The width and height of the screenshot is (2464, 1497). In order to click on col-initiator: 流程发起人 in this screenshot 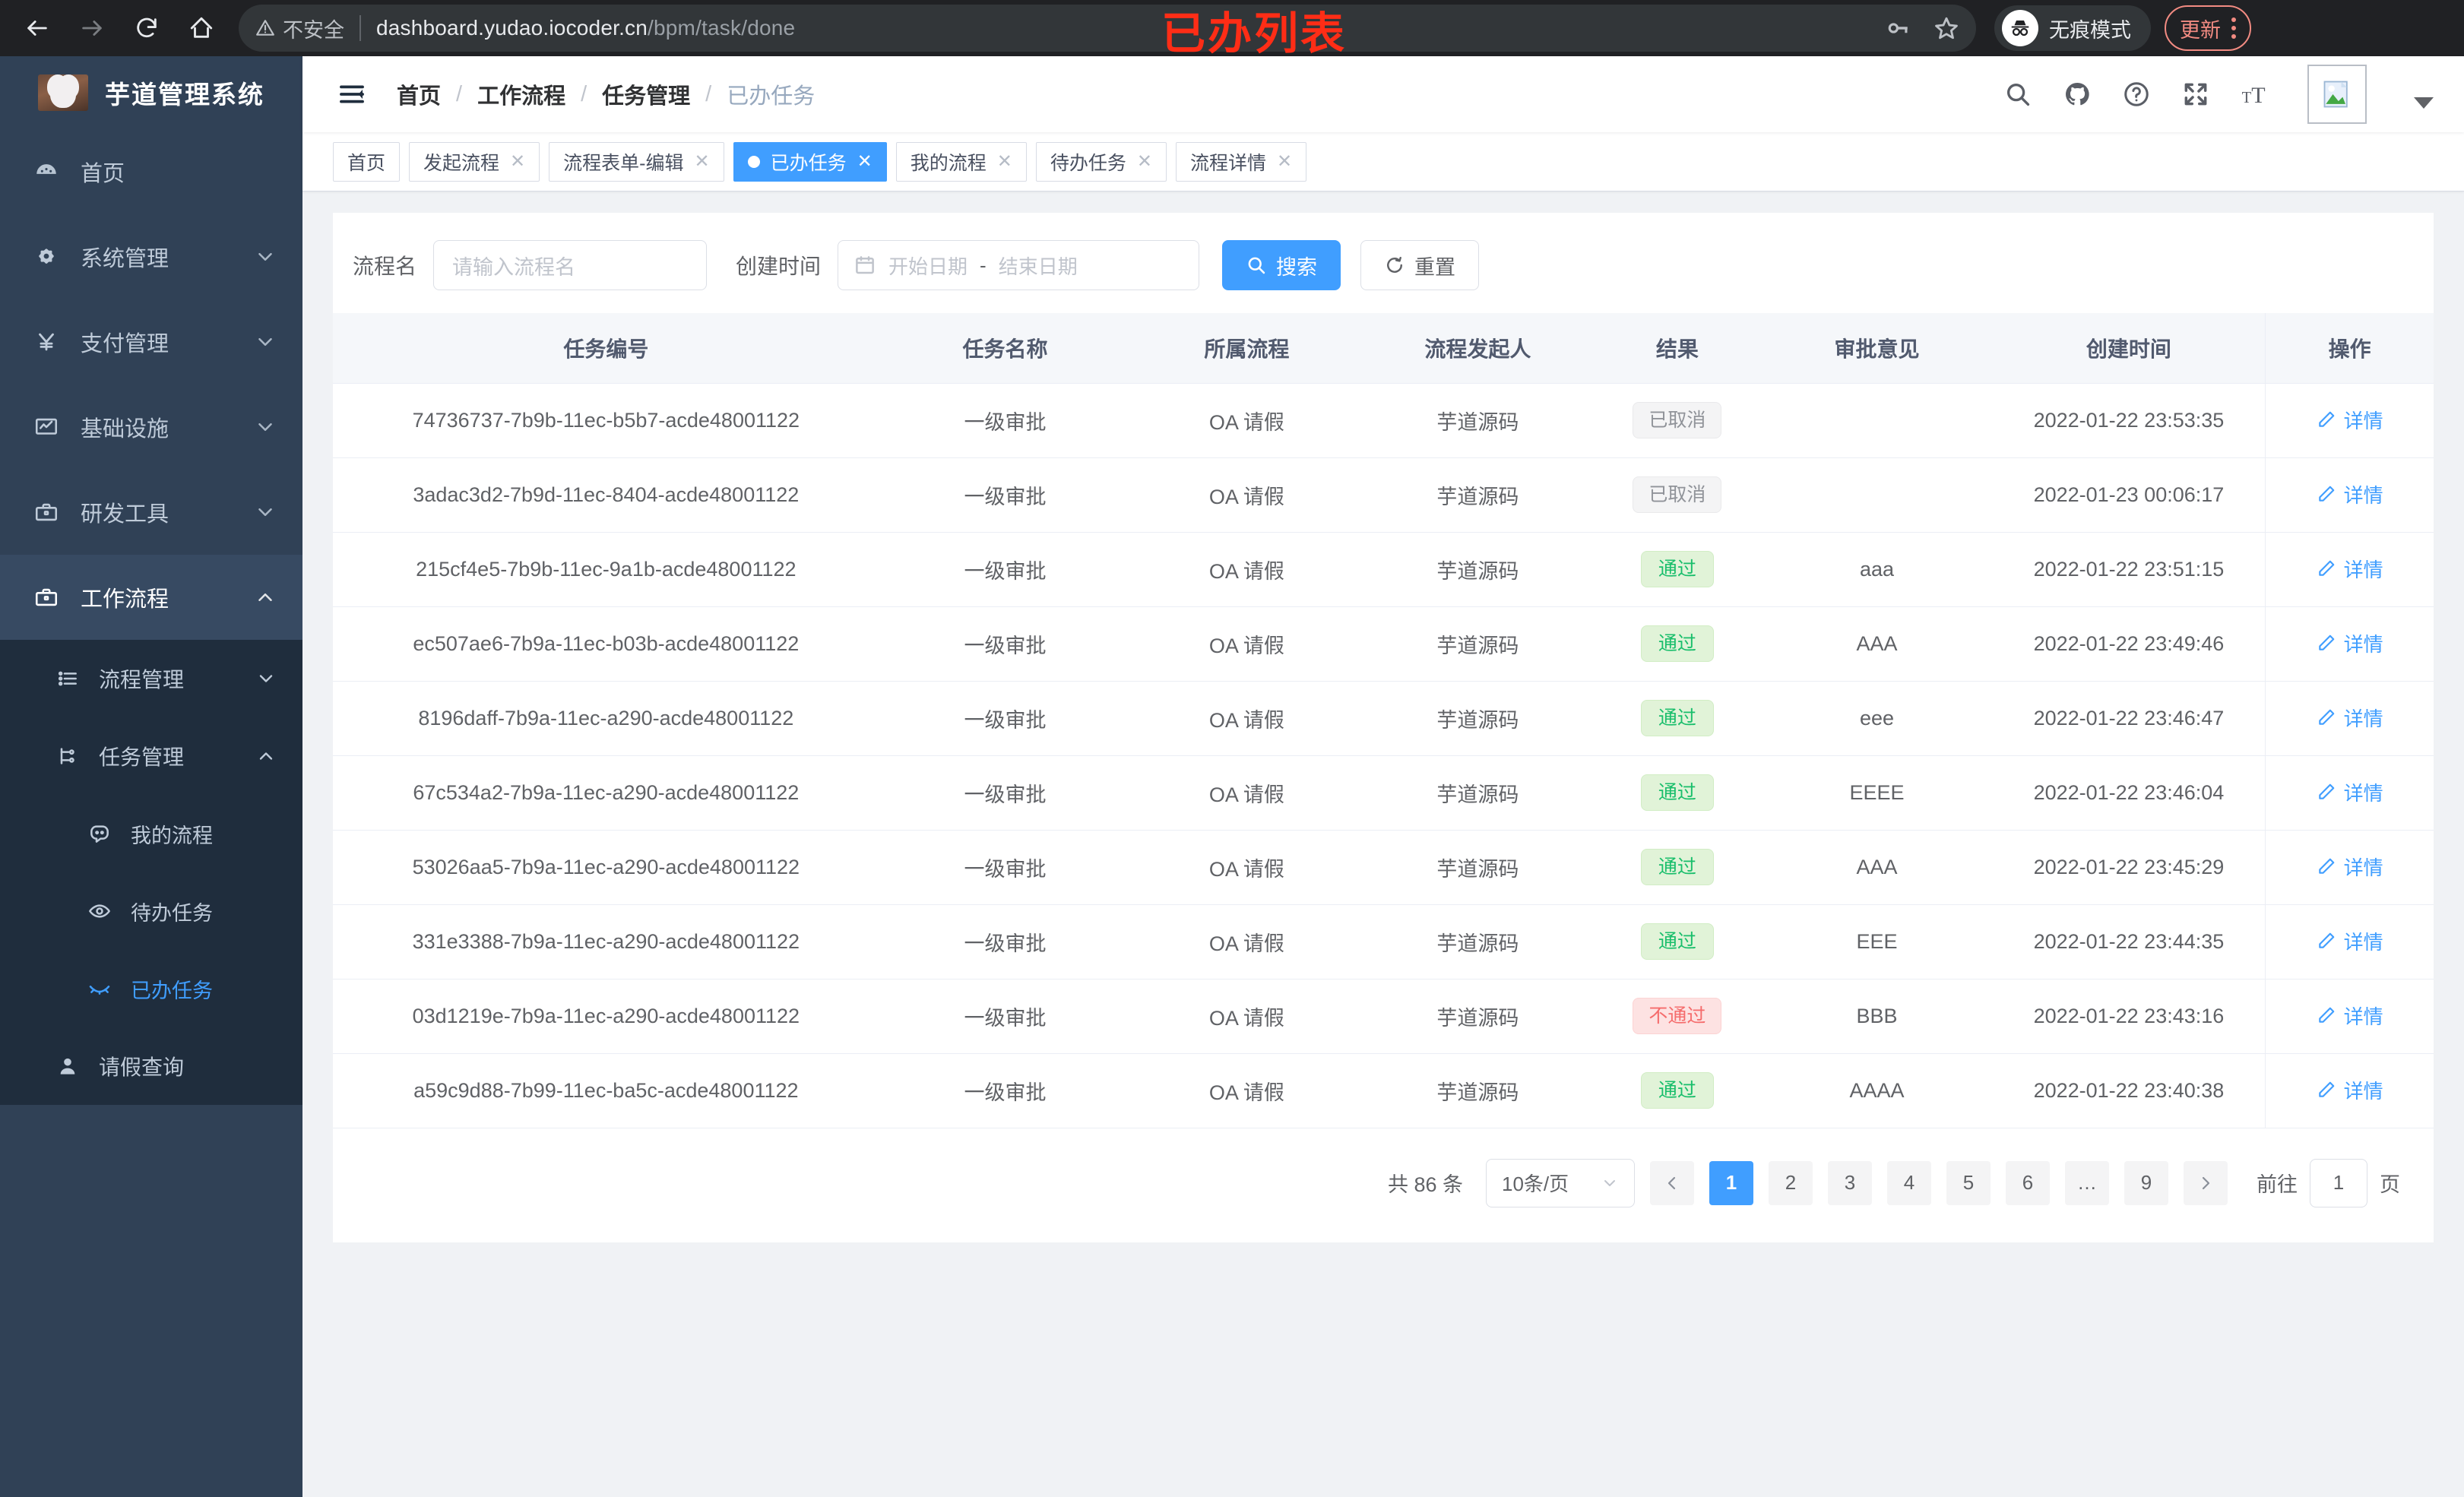, I will do `click(1478, 348)`.